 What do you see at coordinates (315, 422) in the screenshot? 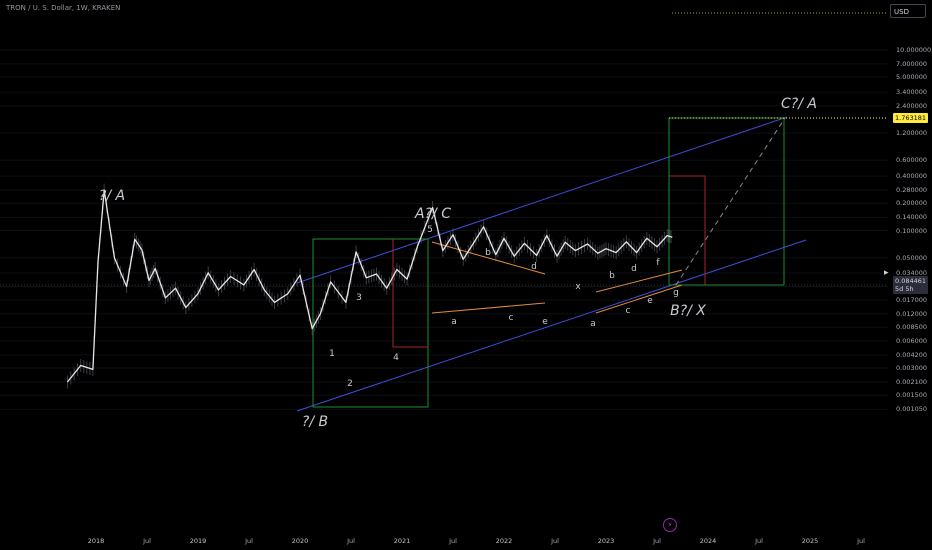
I see `wave-label-q-b: ?/ B` at bounding box center [315, 422].